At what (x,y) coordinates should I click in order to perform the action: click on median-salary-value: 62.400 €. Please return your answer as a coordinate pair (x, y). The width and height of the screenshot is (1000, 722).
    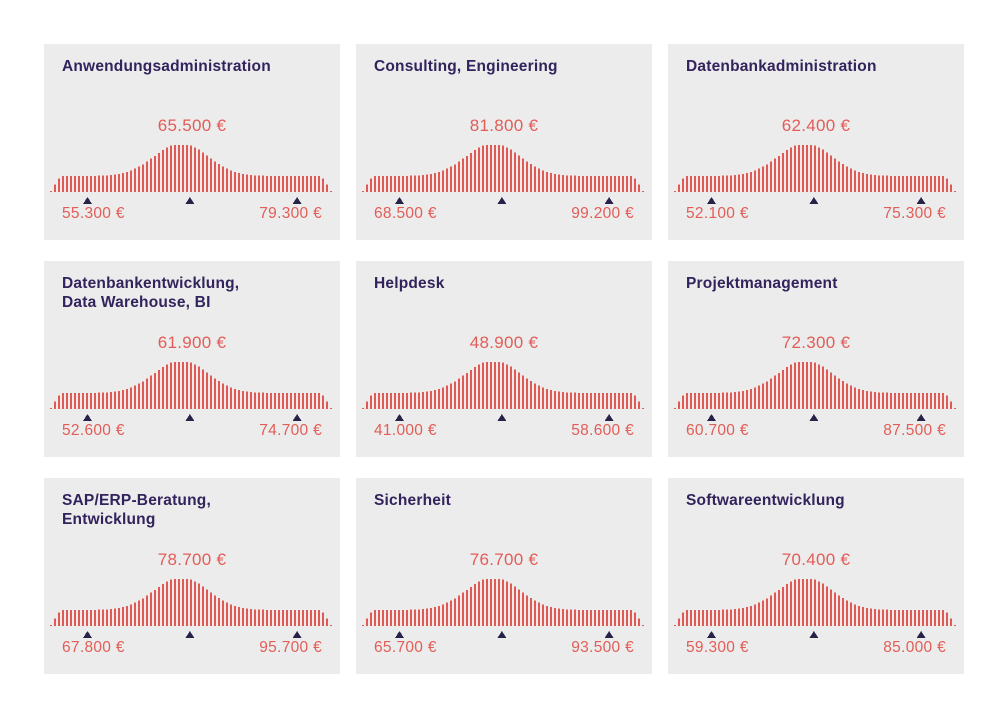
    Looking at the image, I should click on (816, 125).